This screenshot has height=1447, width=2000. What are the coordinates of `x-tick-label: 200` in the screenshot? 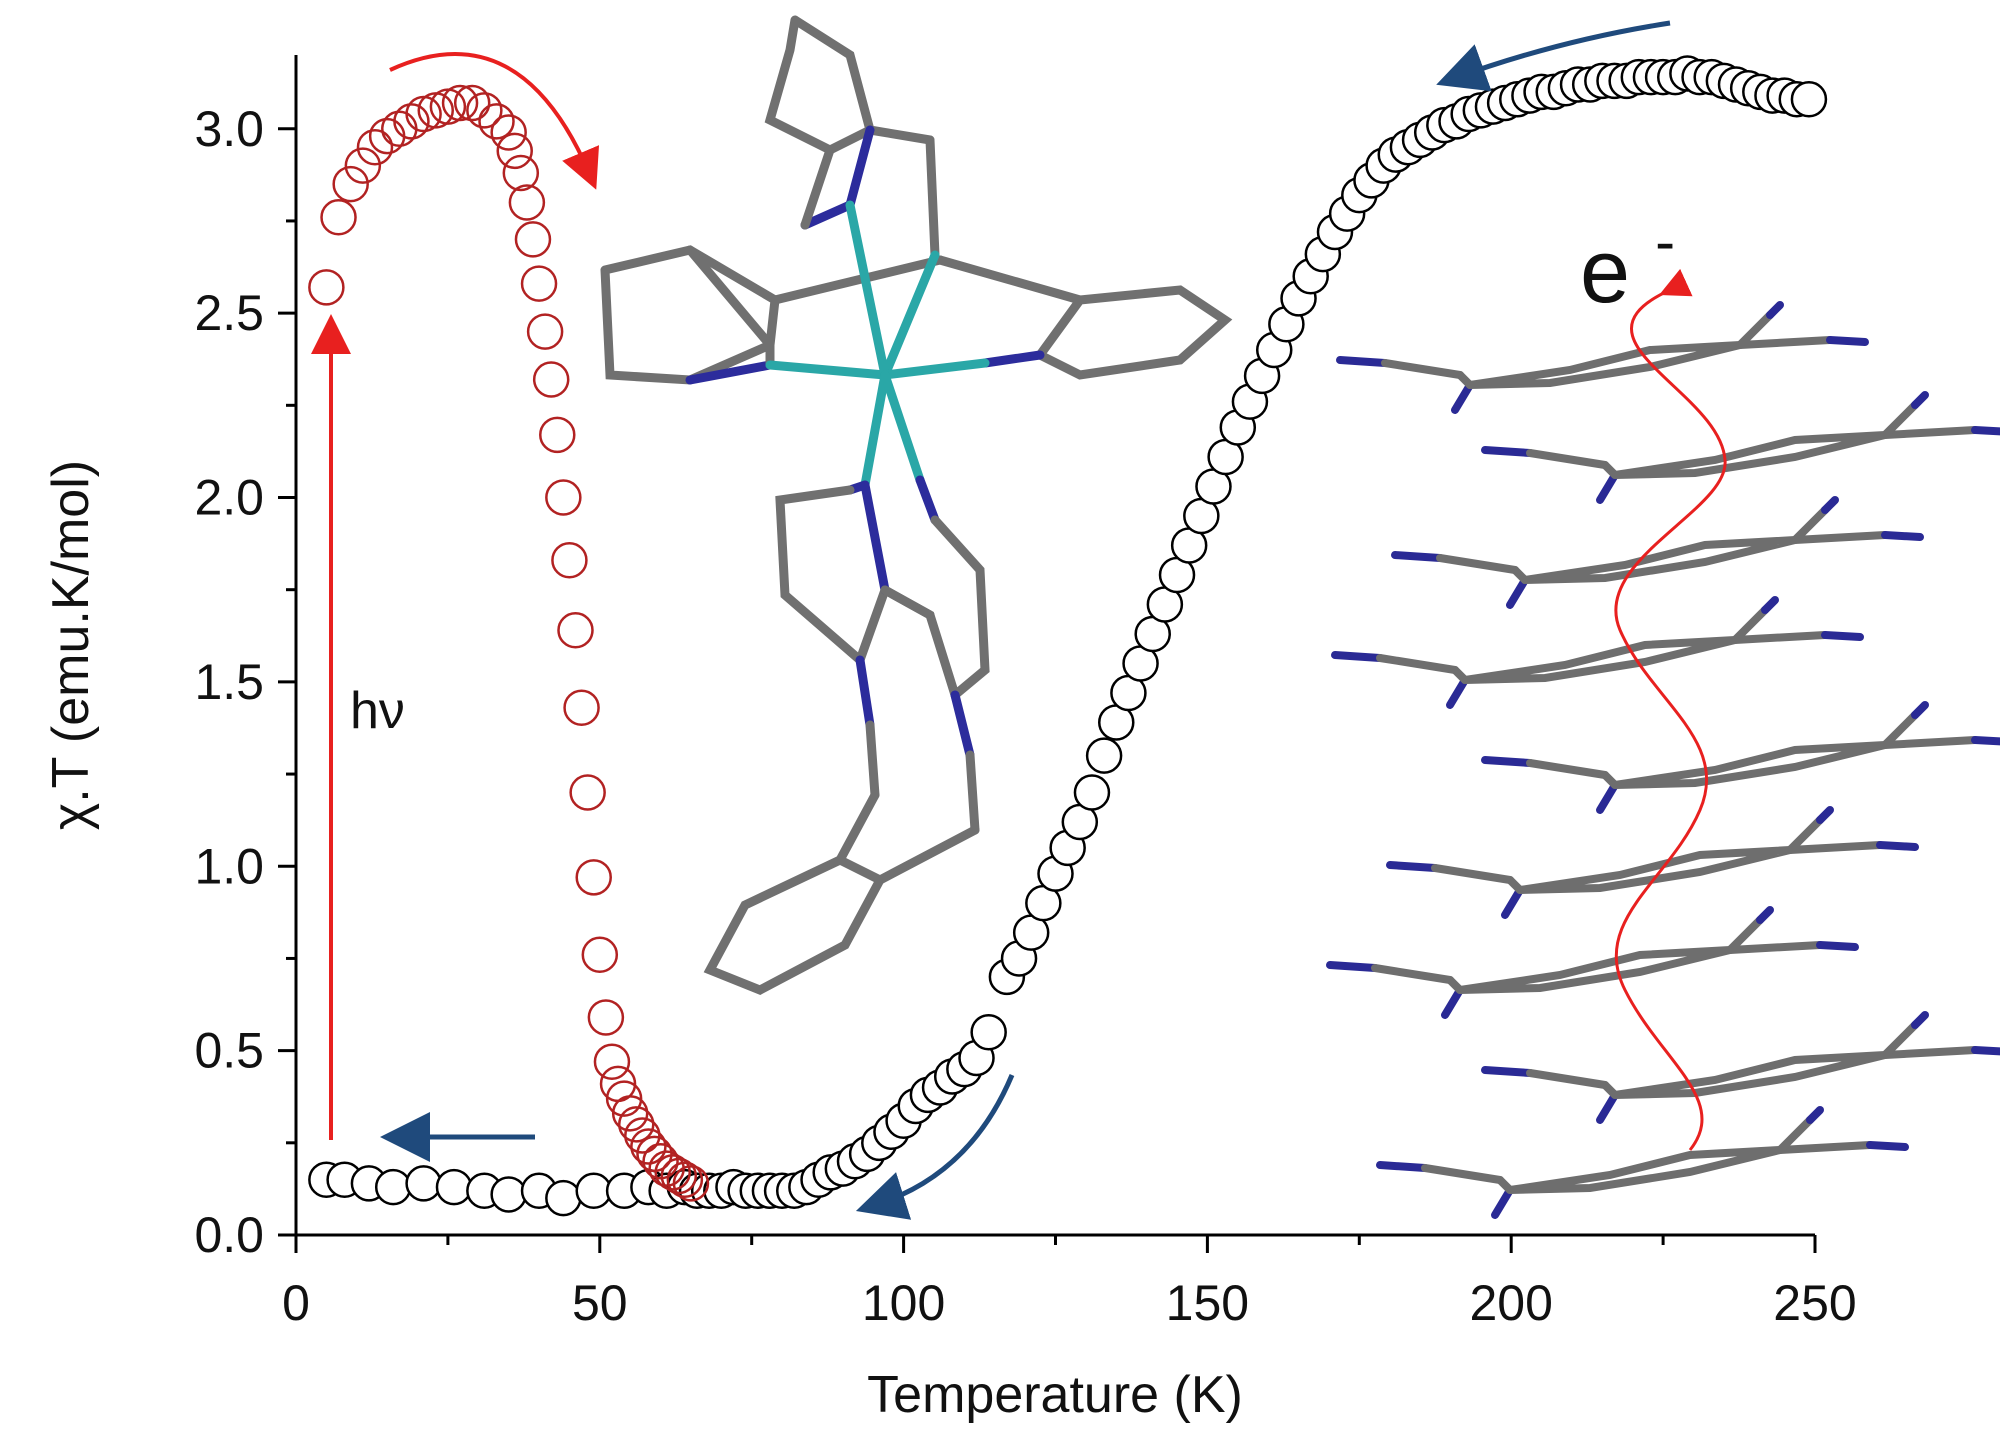 It's located at (1510, 1303).